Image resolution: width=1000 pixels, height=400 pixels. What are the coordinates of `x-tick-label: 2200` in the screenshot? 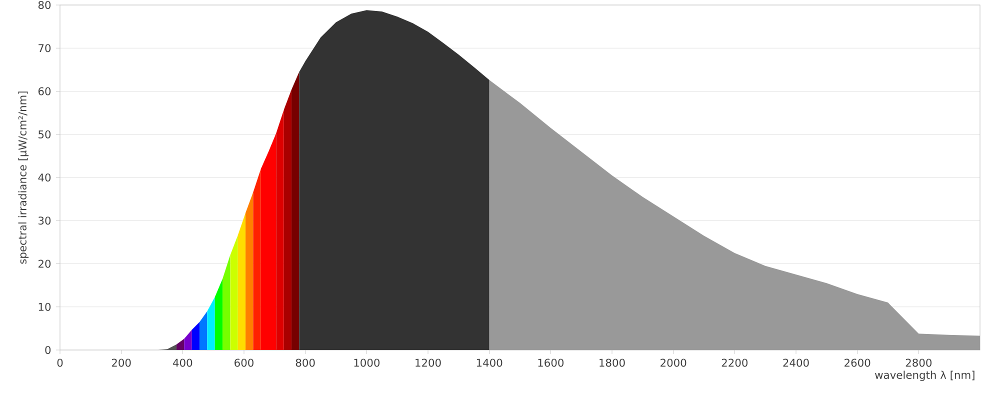 It's located at (735, 362).